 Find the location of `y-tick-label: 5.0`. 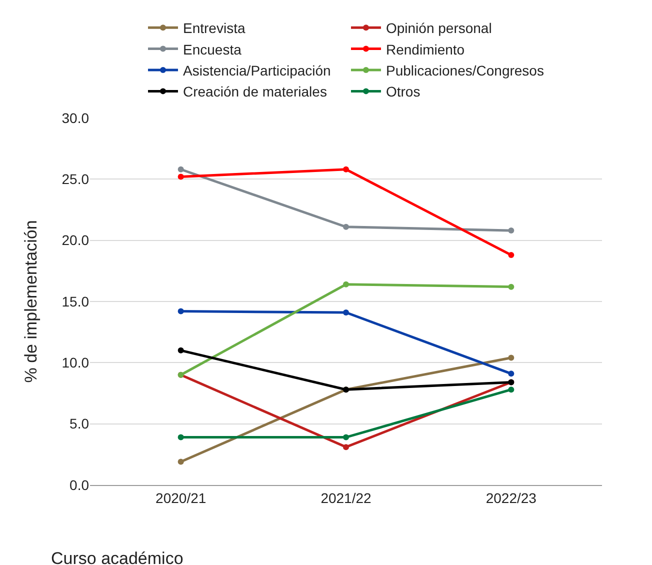

y-tick-label: 5.0 is located at coordinates (80, 424).